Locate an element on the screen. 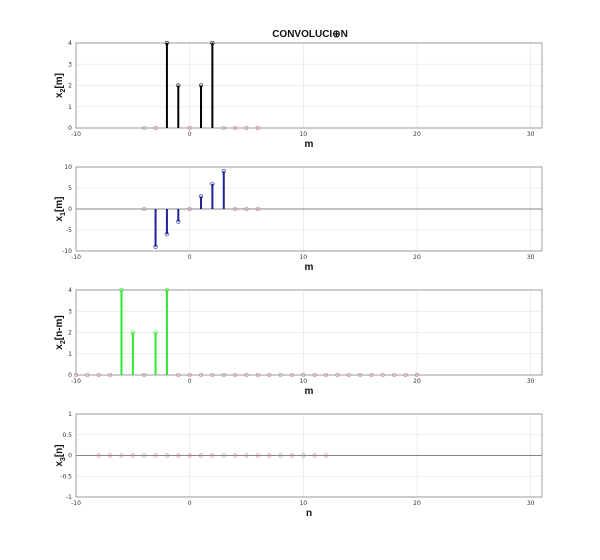 Image resolution: width=600 pixels, height=560 pixels. y-axis-label: x2[n-m] is located at coordinates (60, 332).